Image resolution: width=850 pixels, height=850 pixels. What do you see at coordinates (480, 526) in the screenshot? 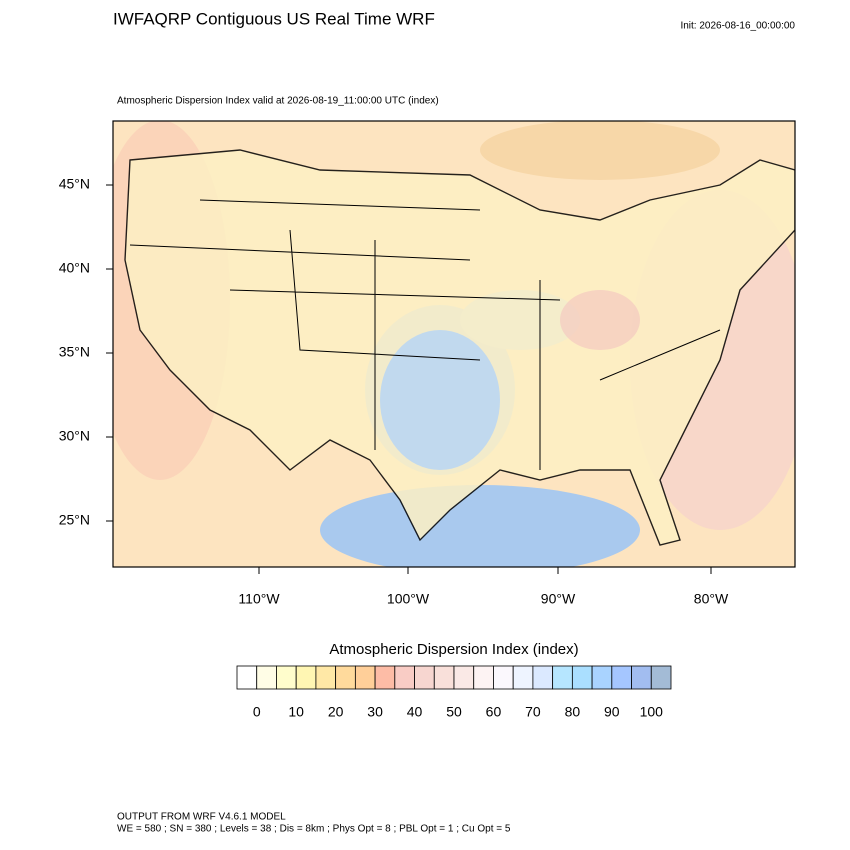
I see `gulf-field` at bounding box center [480, 526].